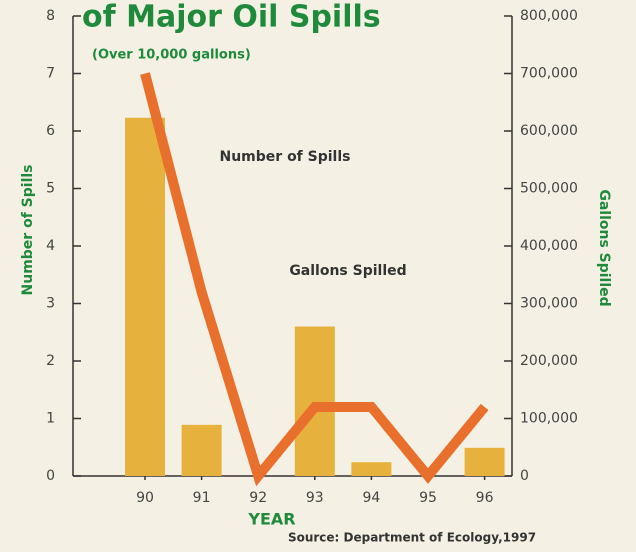 This screenshot has width=636, height=552. Describe the element at coordinates (485, 498) in the screenshot. I see `x-tick-label: 96` at that location.